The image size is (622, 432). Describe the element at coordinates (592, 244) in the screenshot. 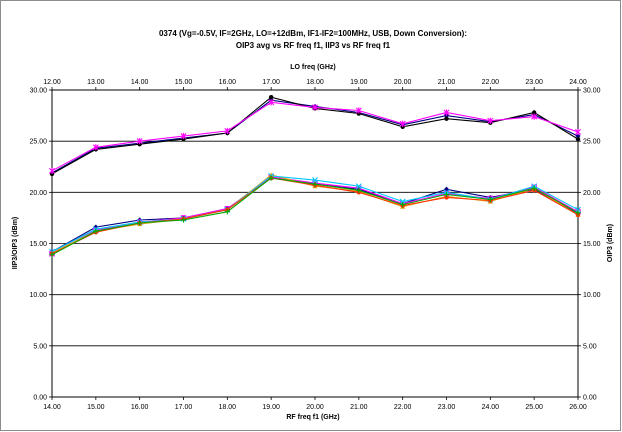

I see `y-tick-label-right: 15.00` at that location.